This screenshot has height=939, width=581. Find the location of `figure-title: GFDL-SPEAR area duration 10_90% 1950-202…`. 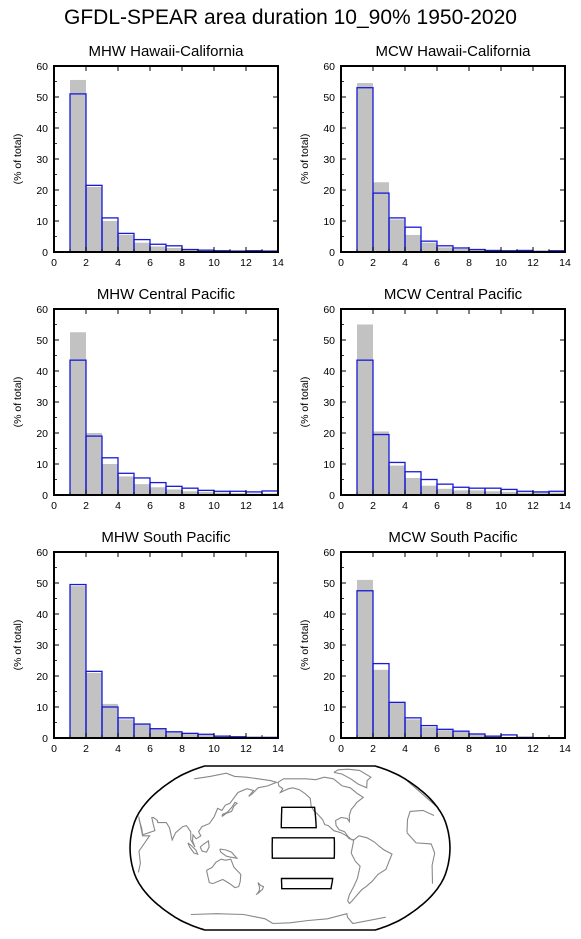

figure-title: GFDL-SPEAR area duration 10_90% 1950-202… is located at coordinates (290, 17).